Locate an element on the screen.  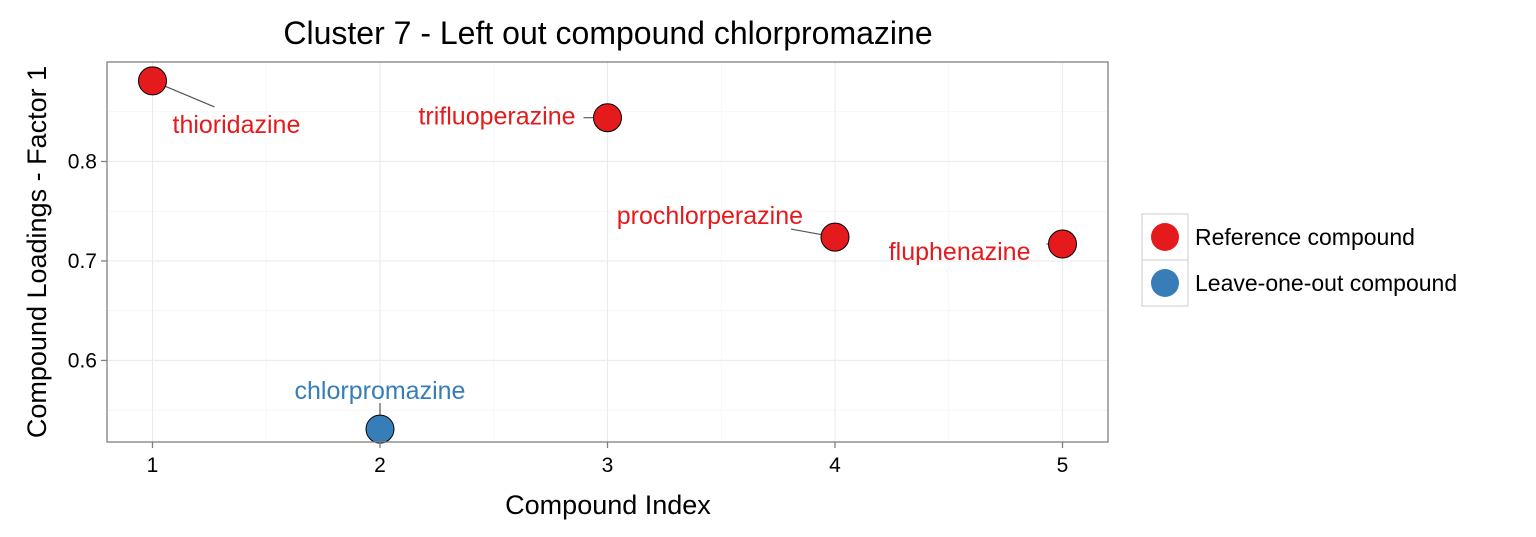
x-tick-label: 2 is located at coordinates (380, 465).